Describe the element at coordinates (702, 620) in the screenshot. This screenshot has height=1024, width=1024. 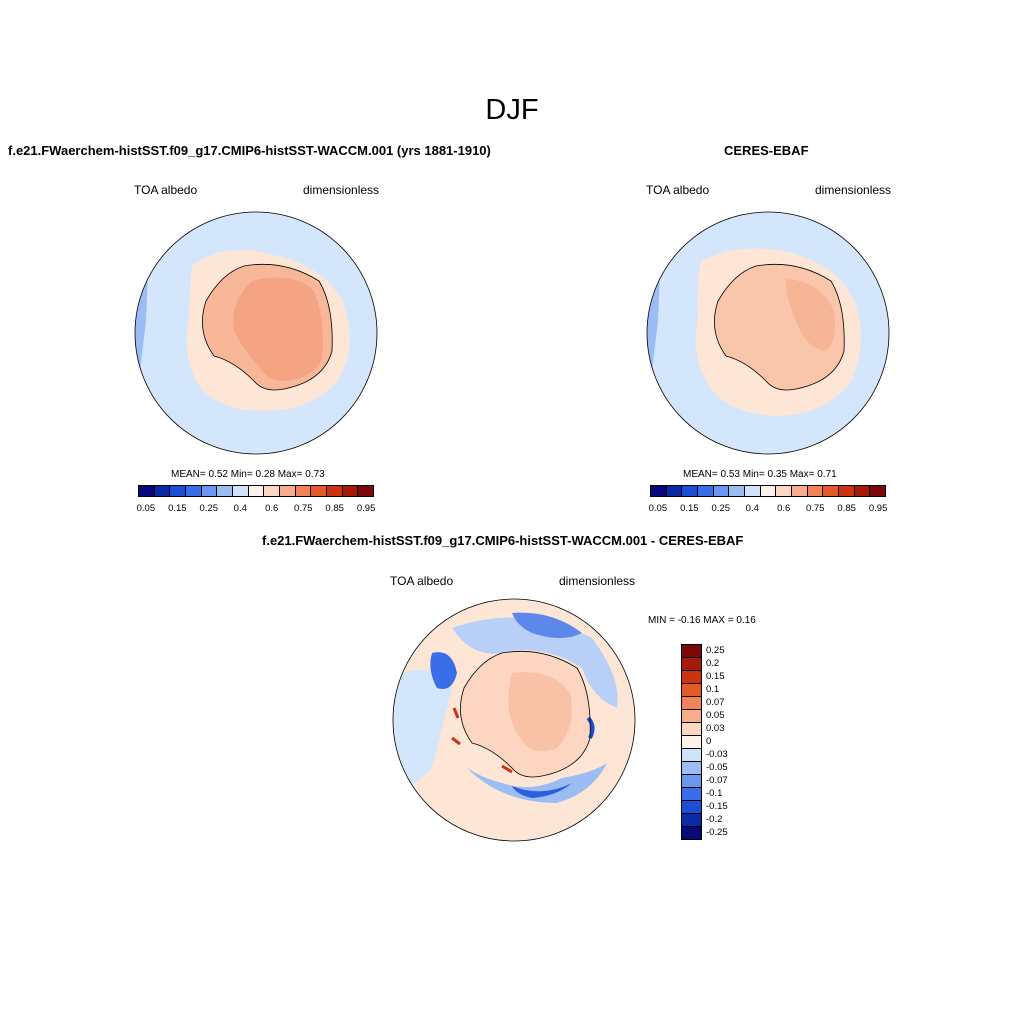
I see `diff-stats: MIN = -0.16 MAX = 0.16` at that location.